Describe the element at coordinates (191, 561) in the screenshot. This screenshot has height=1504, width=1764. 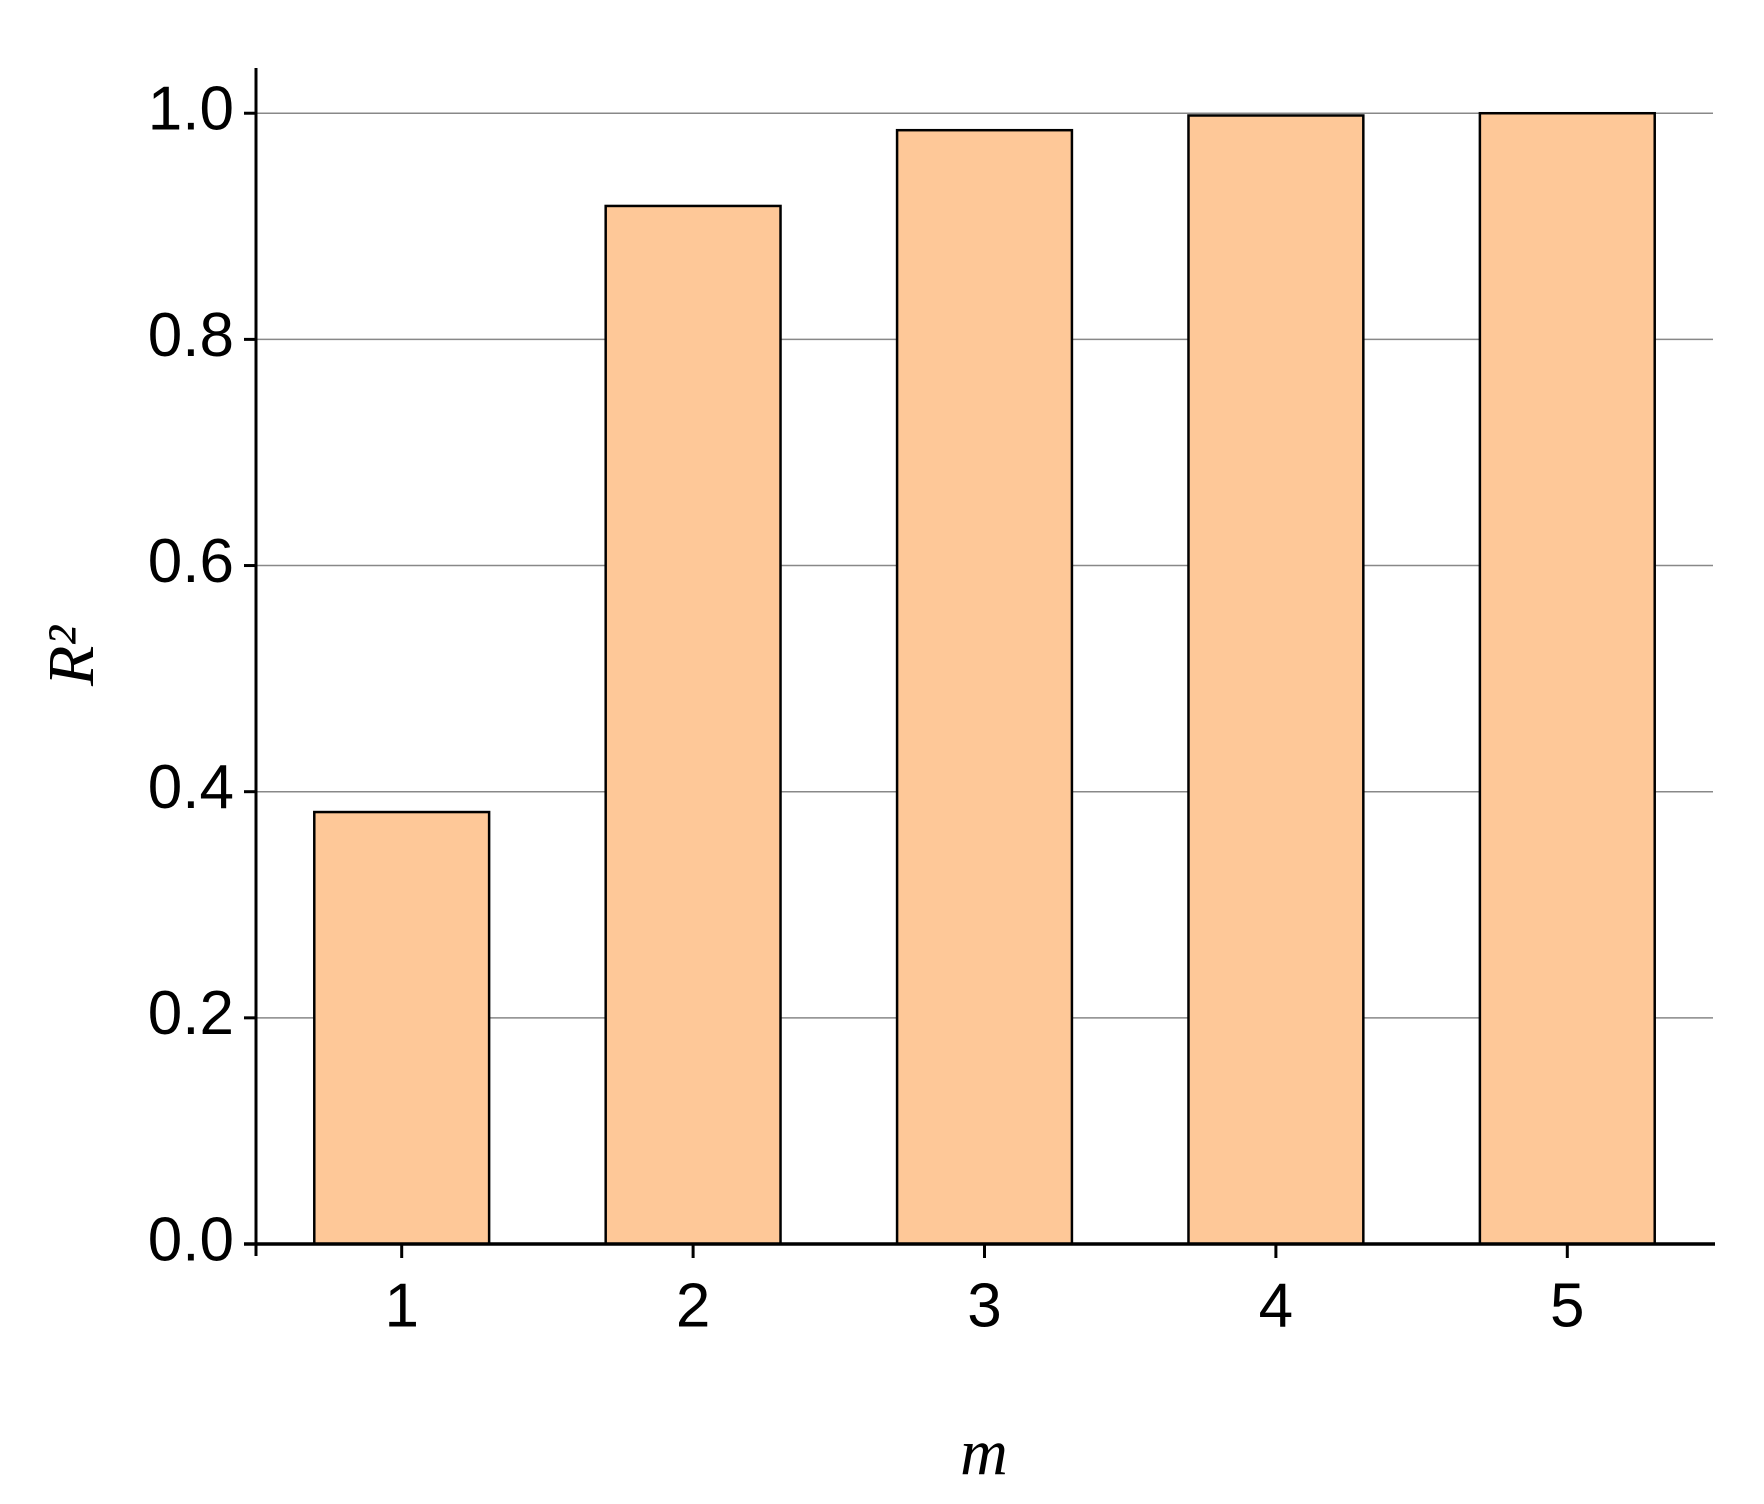
I see `y-tick-label: 0.6` at that location.